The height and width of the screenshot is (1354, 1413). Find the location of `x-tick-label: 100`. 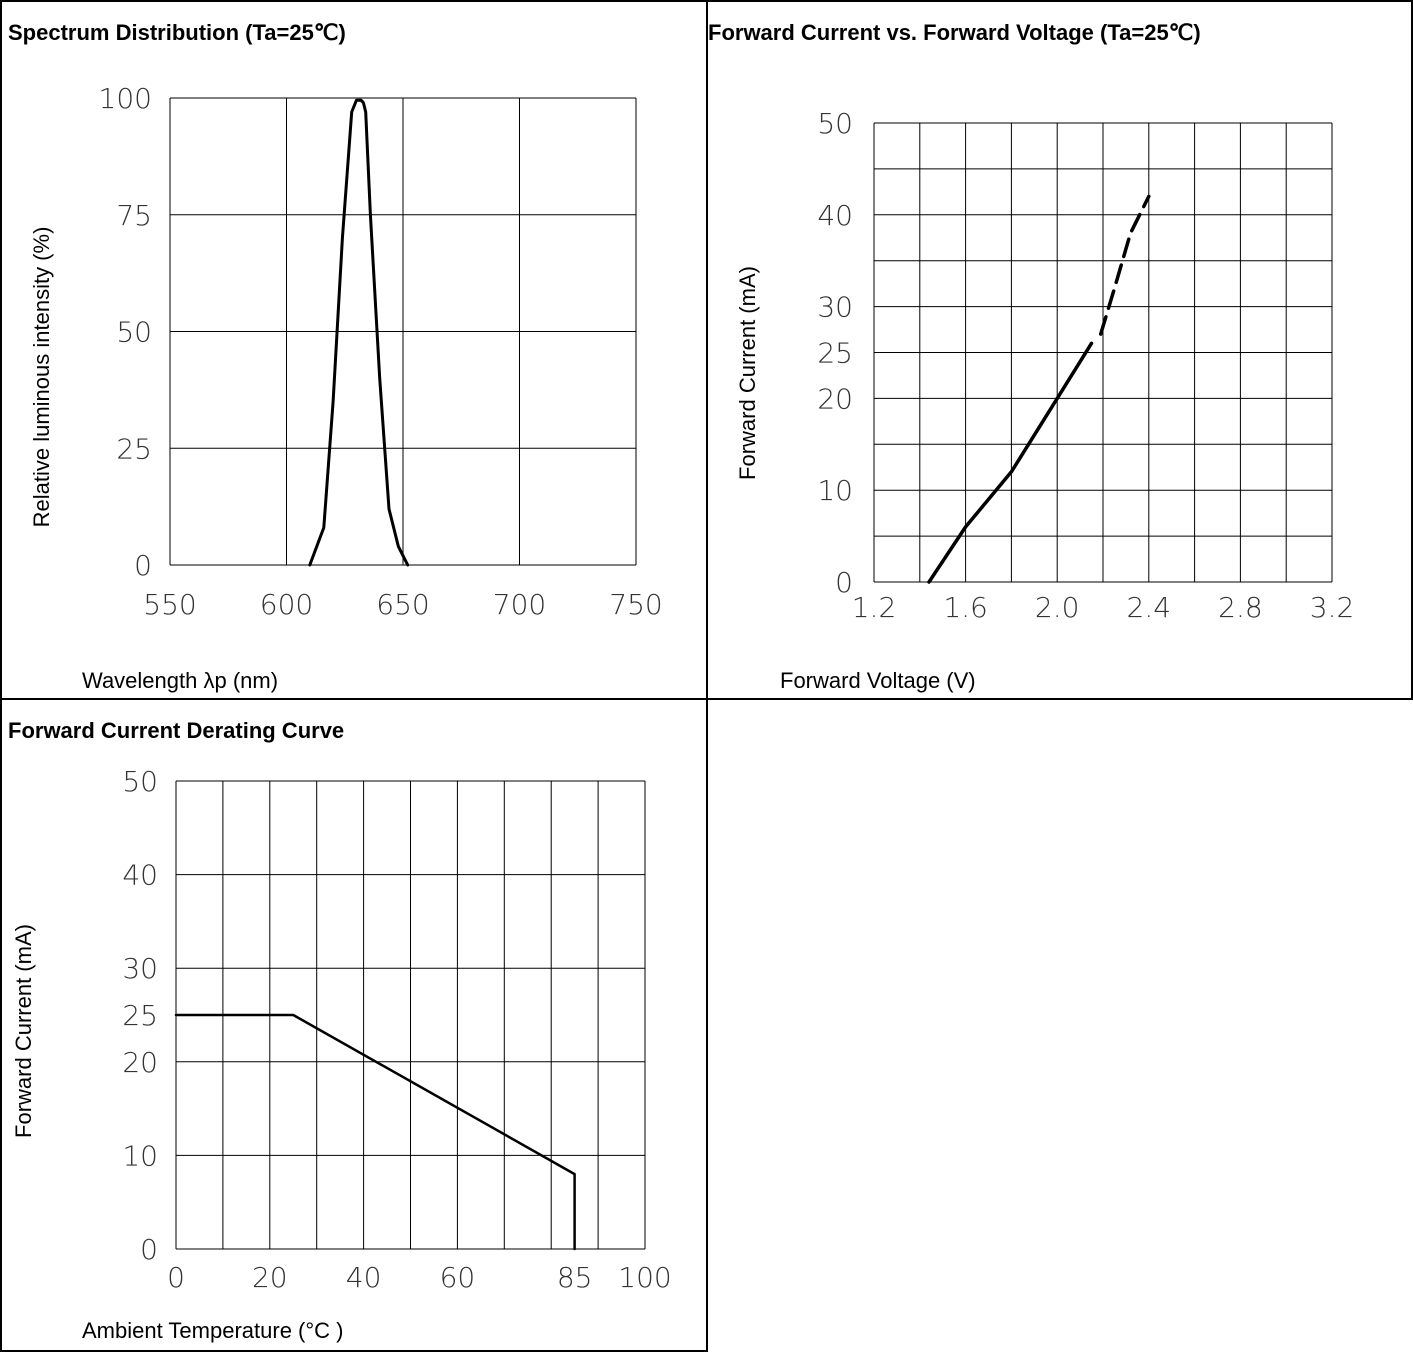

x-tick-label: 100 is located at coordinates (644, 1277).